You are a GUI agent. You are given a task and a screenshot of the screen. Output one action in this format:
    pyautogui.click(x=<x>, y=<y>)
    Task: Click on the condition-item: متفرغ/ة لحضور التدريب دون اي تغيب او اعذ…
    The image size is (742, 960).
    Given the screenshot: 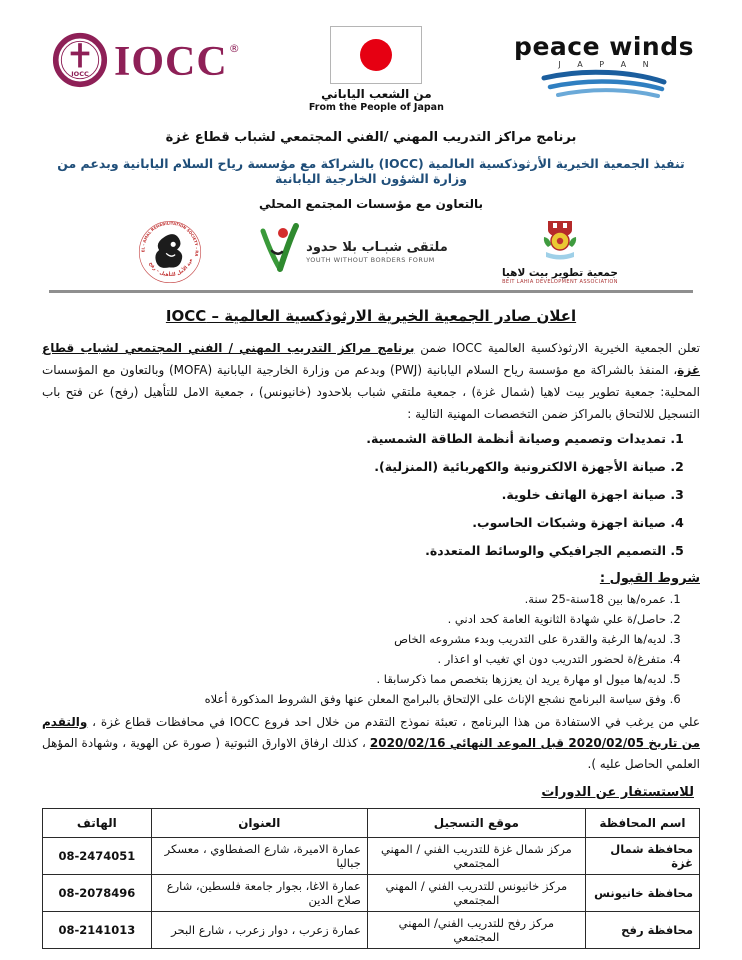 What is the action you would take?
    pyautogui.click(x=354, y=659)
    